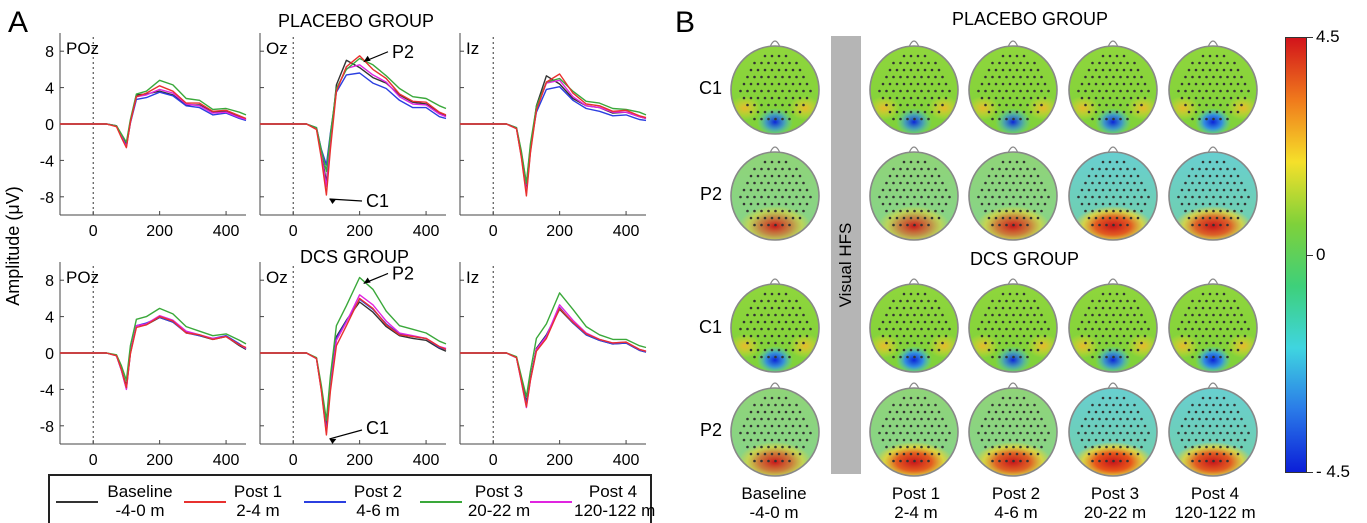  I want to click on row-label-c1-dcs: C1, so click(710, 327).